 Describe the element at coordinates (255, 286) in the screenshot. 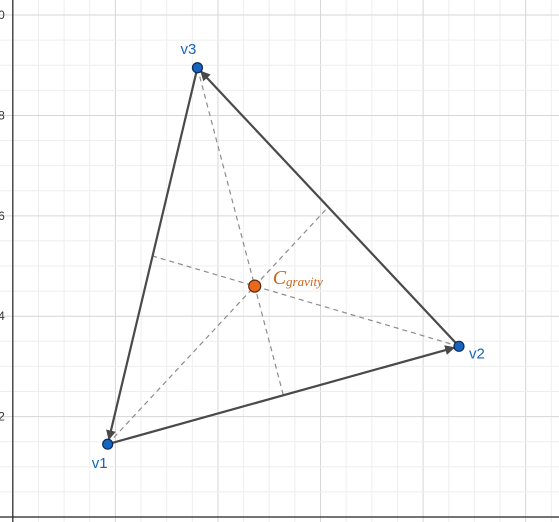

I see `centroid-point` at that location.